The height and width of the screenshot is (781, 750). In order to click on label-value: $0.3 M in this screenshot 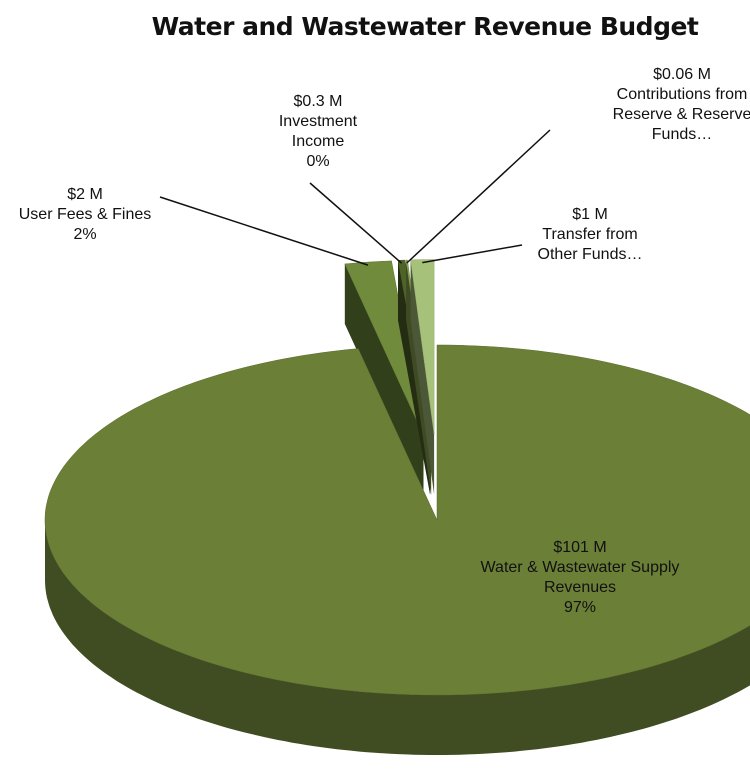, I will do `click(318, 101)`.